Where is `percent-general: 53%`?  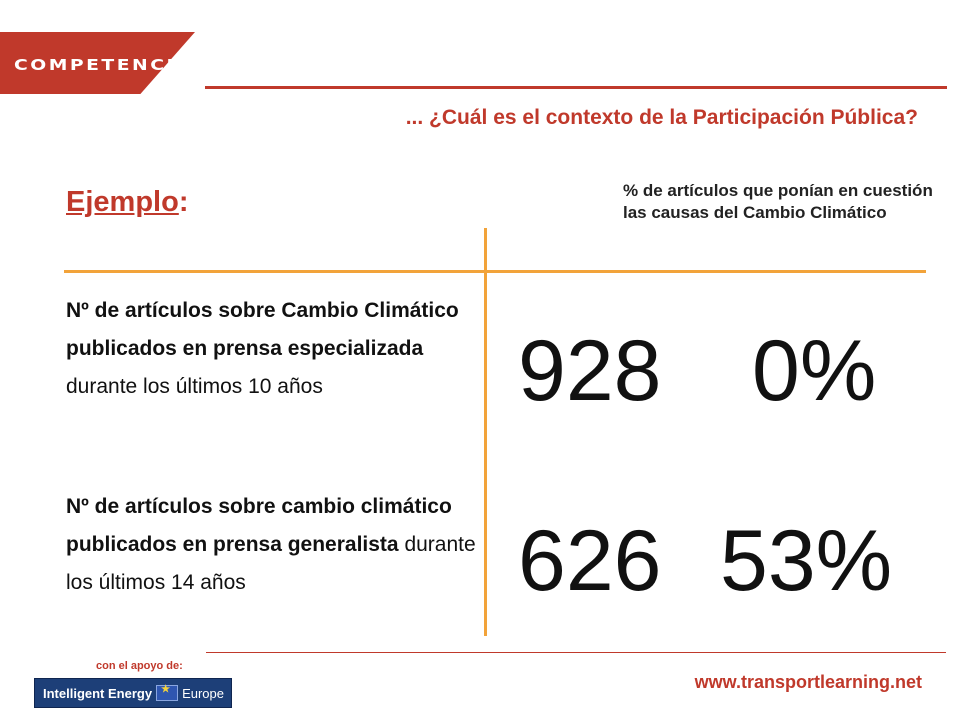
percent-general: 53% is located at coordinates (806, 561).